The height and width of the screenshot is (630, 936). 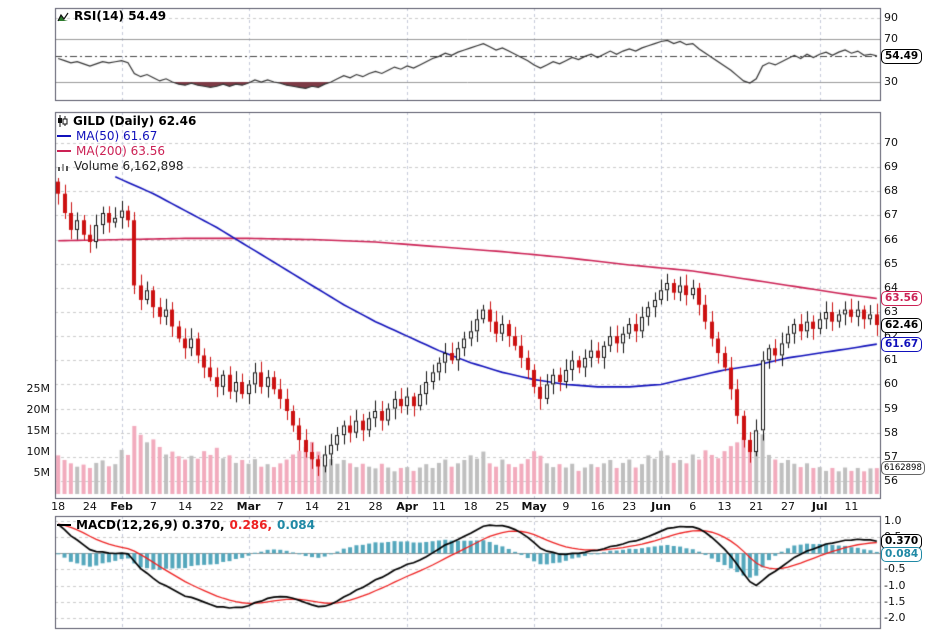 What do you see at coordinates (375, 506) in the screenshot?
I see `x-axis-label: 28` at bounding box center [375, 506].